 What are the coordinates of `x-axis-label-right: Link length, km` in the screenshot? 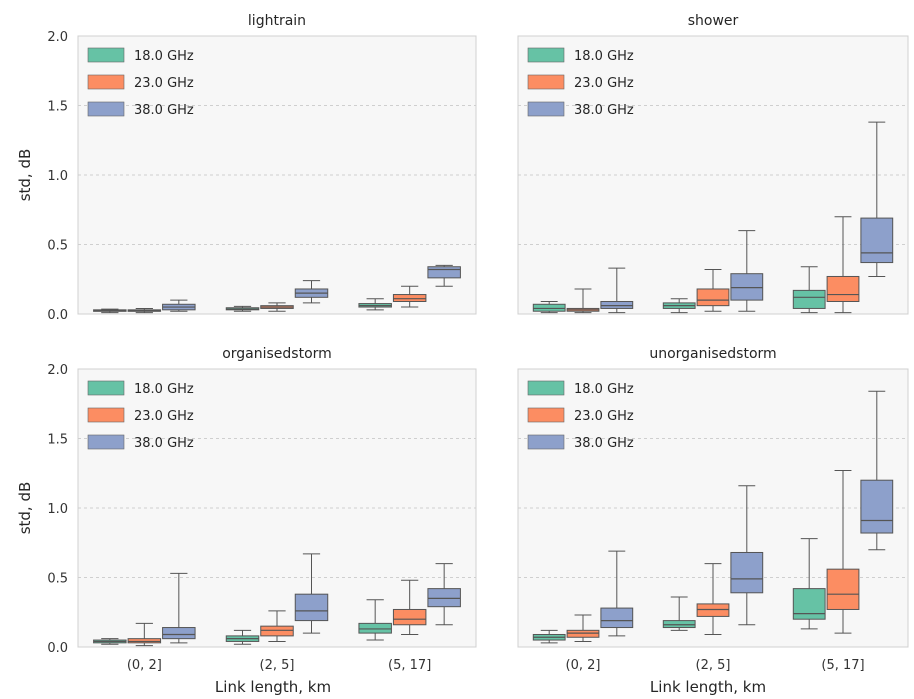 It's located at (708, 687).